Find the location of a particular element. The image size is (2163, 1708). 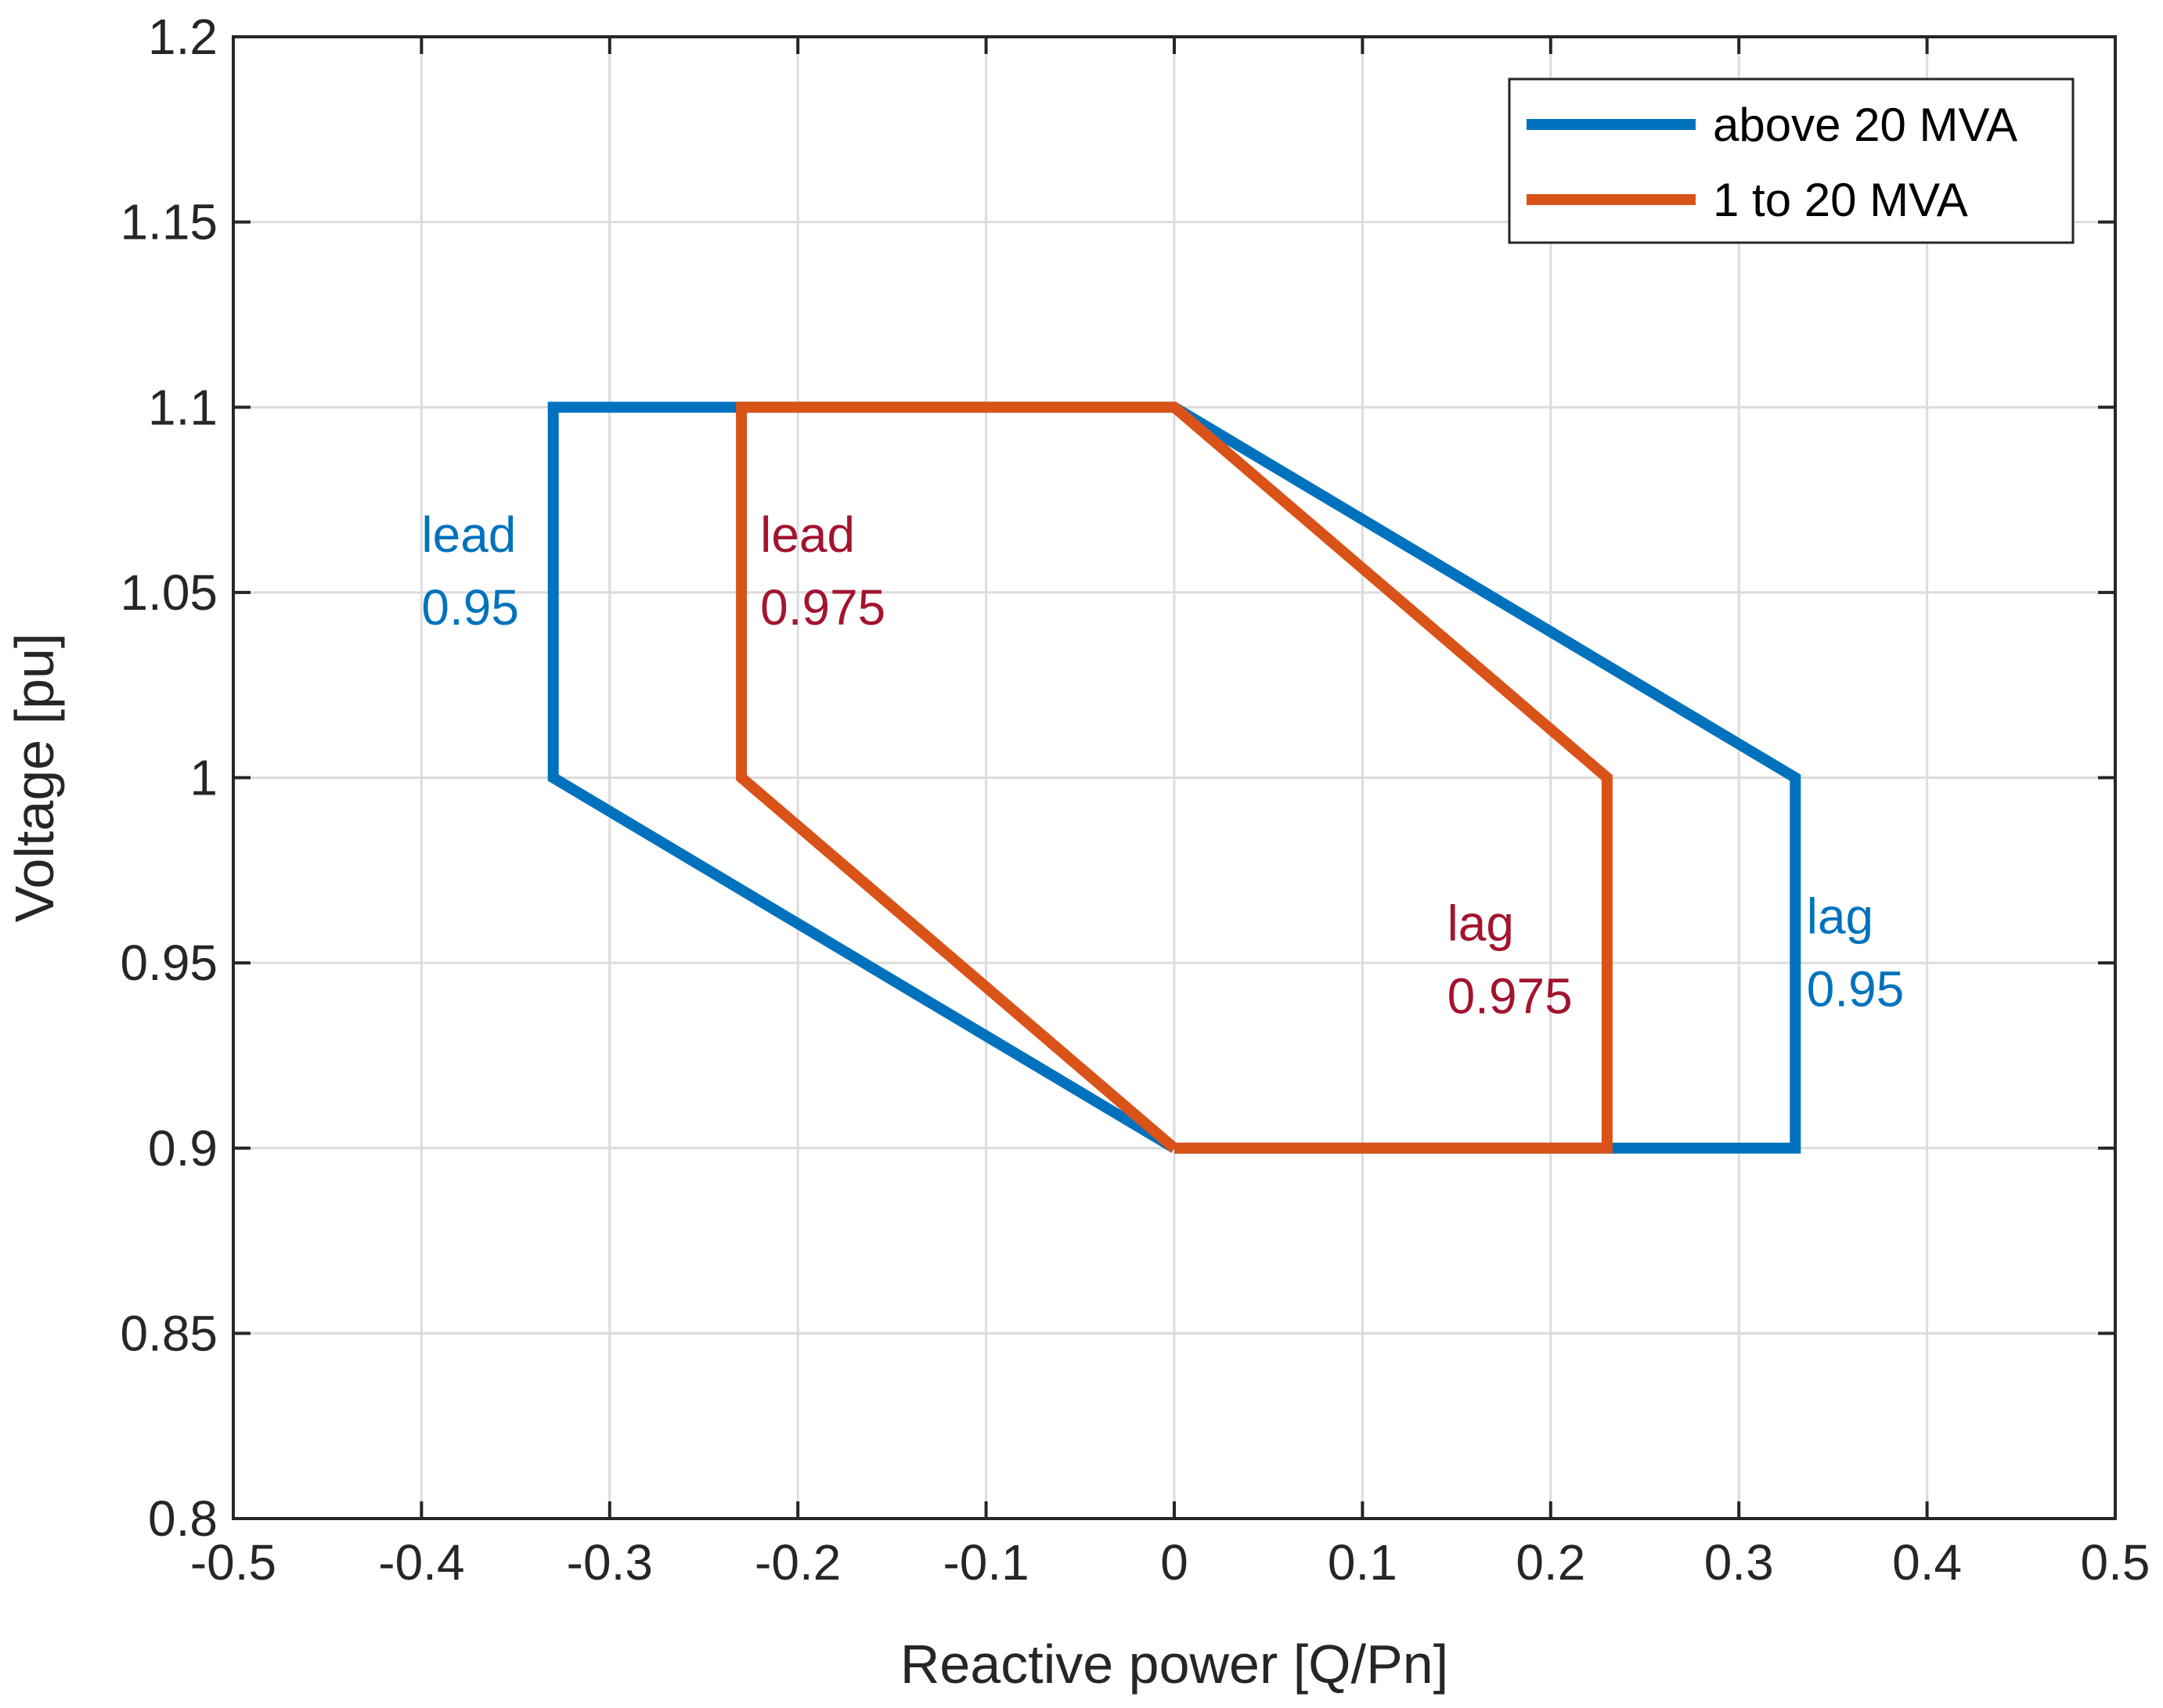

legend-label: 1 to 20 MVA is located at coordinates (1841, 200).